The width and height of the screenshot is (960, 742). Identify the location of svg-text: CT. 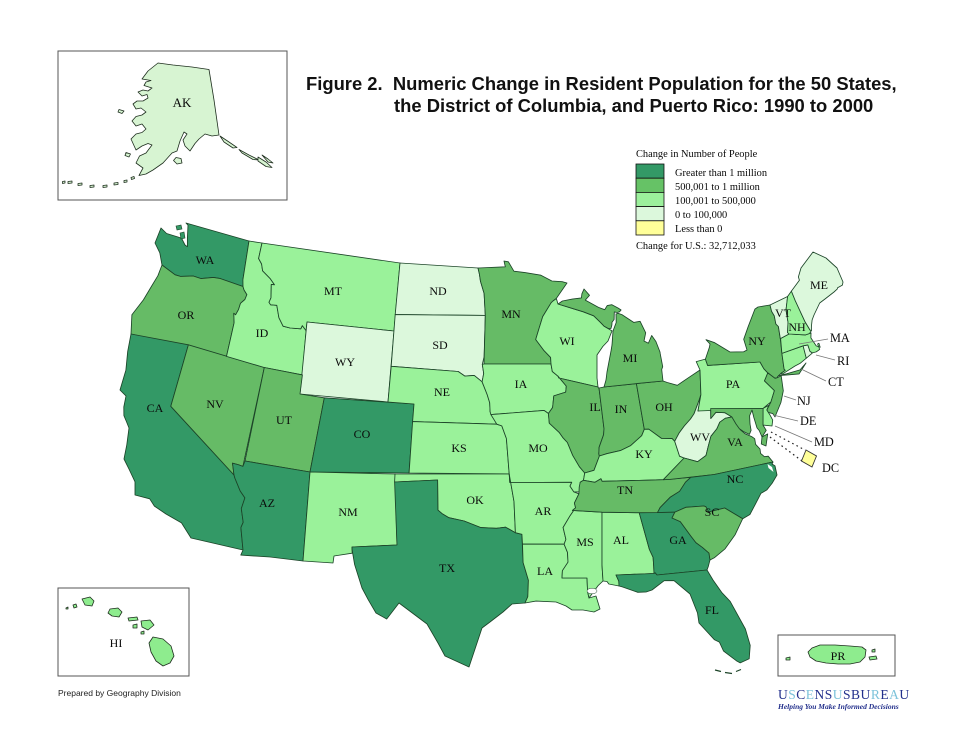
(836, 382).